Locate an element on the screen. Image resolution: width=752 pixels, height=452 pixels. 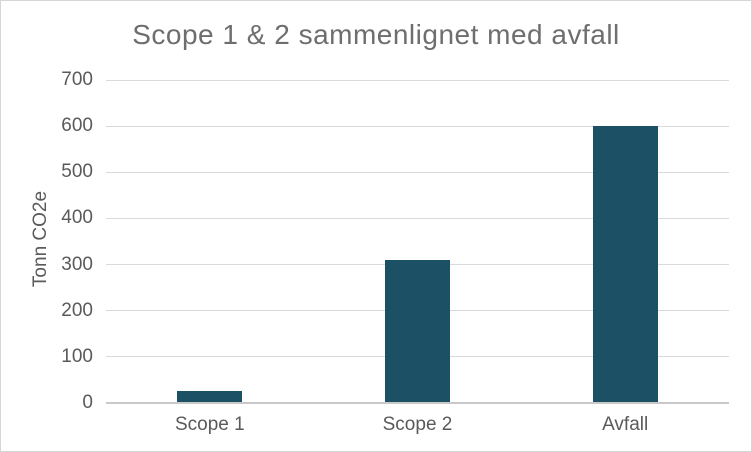
x-axis-label-scope-1: Scope 1 is located at coordinates (209, 424).